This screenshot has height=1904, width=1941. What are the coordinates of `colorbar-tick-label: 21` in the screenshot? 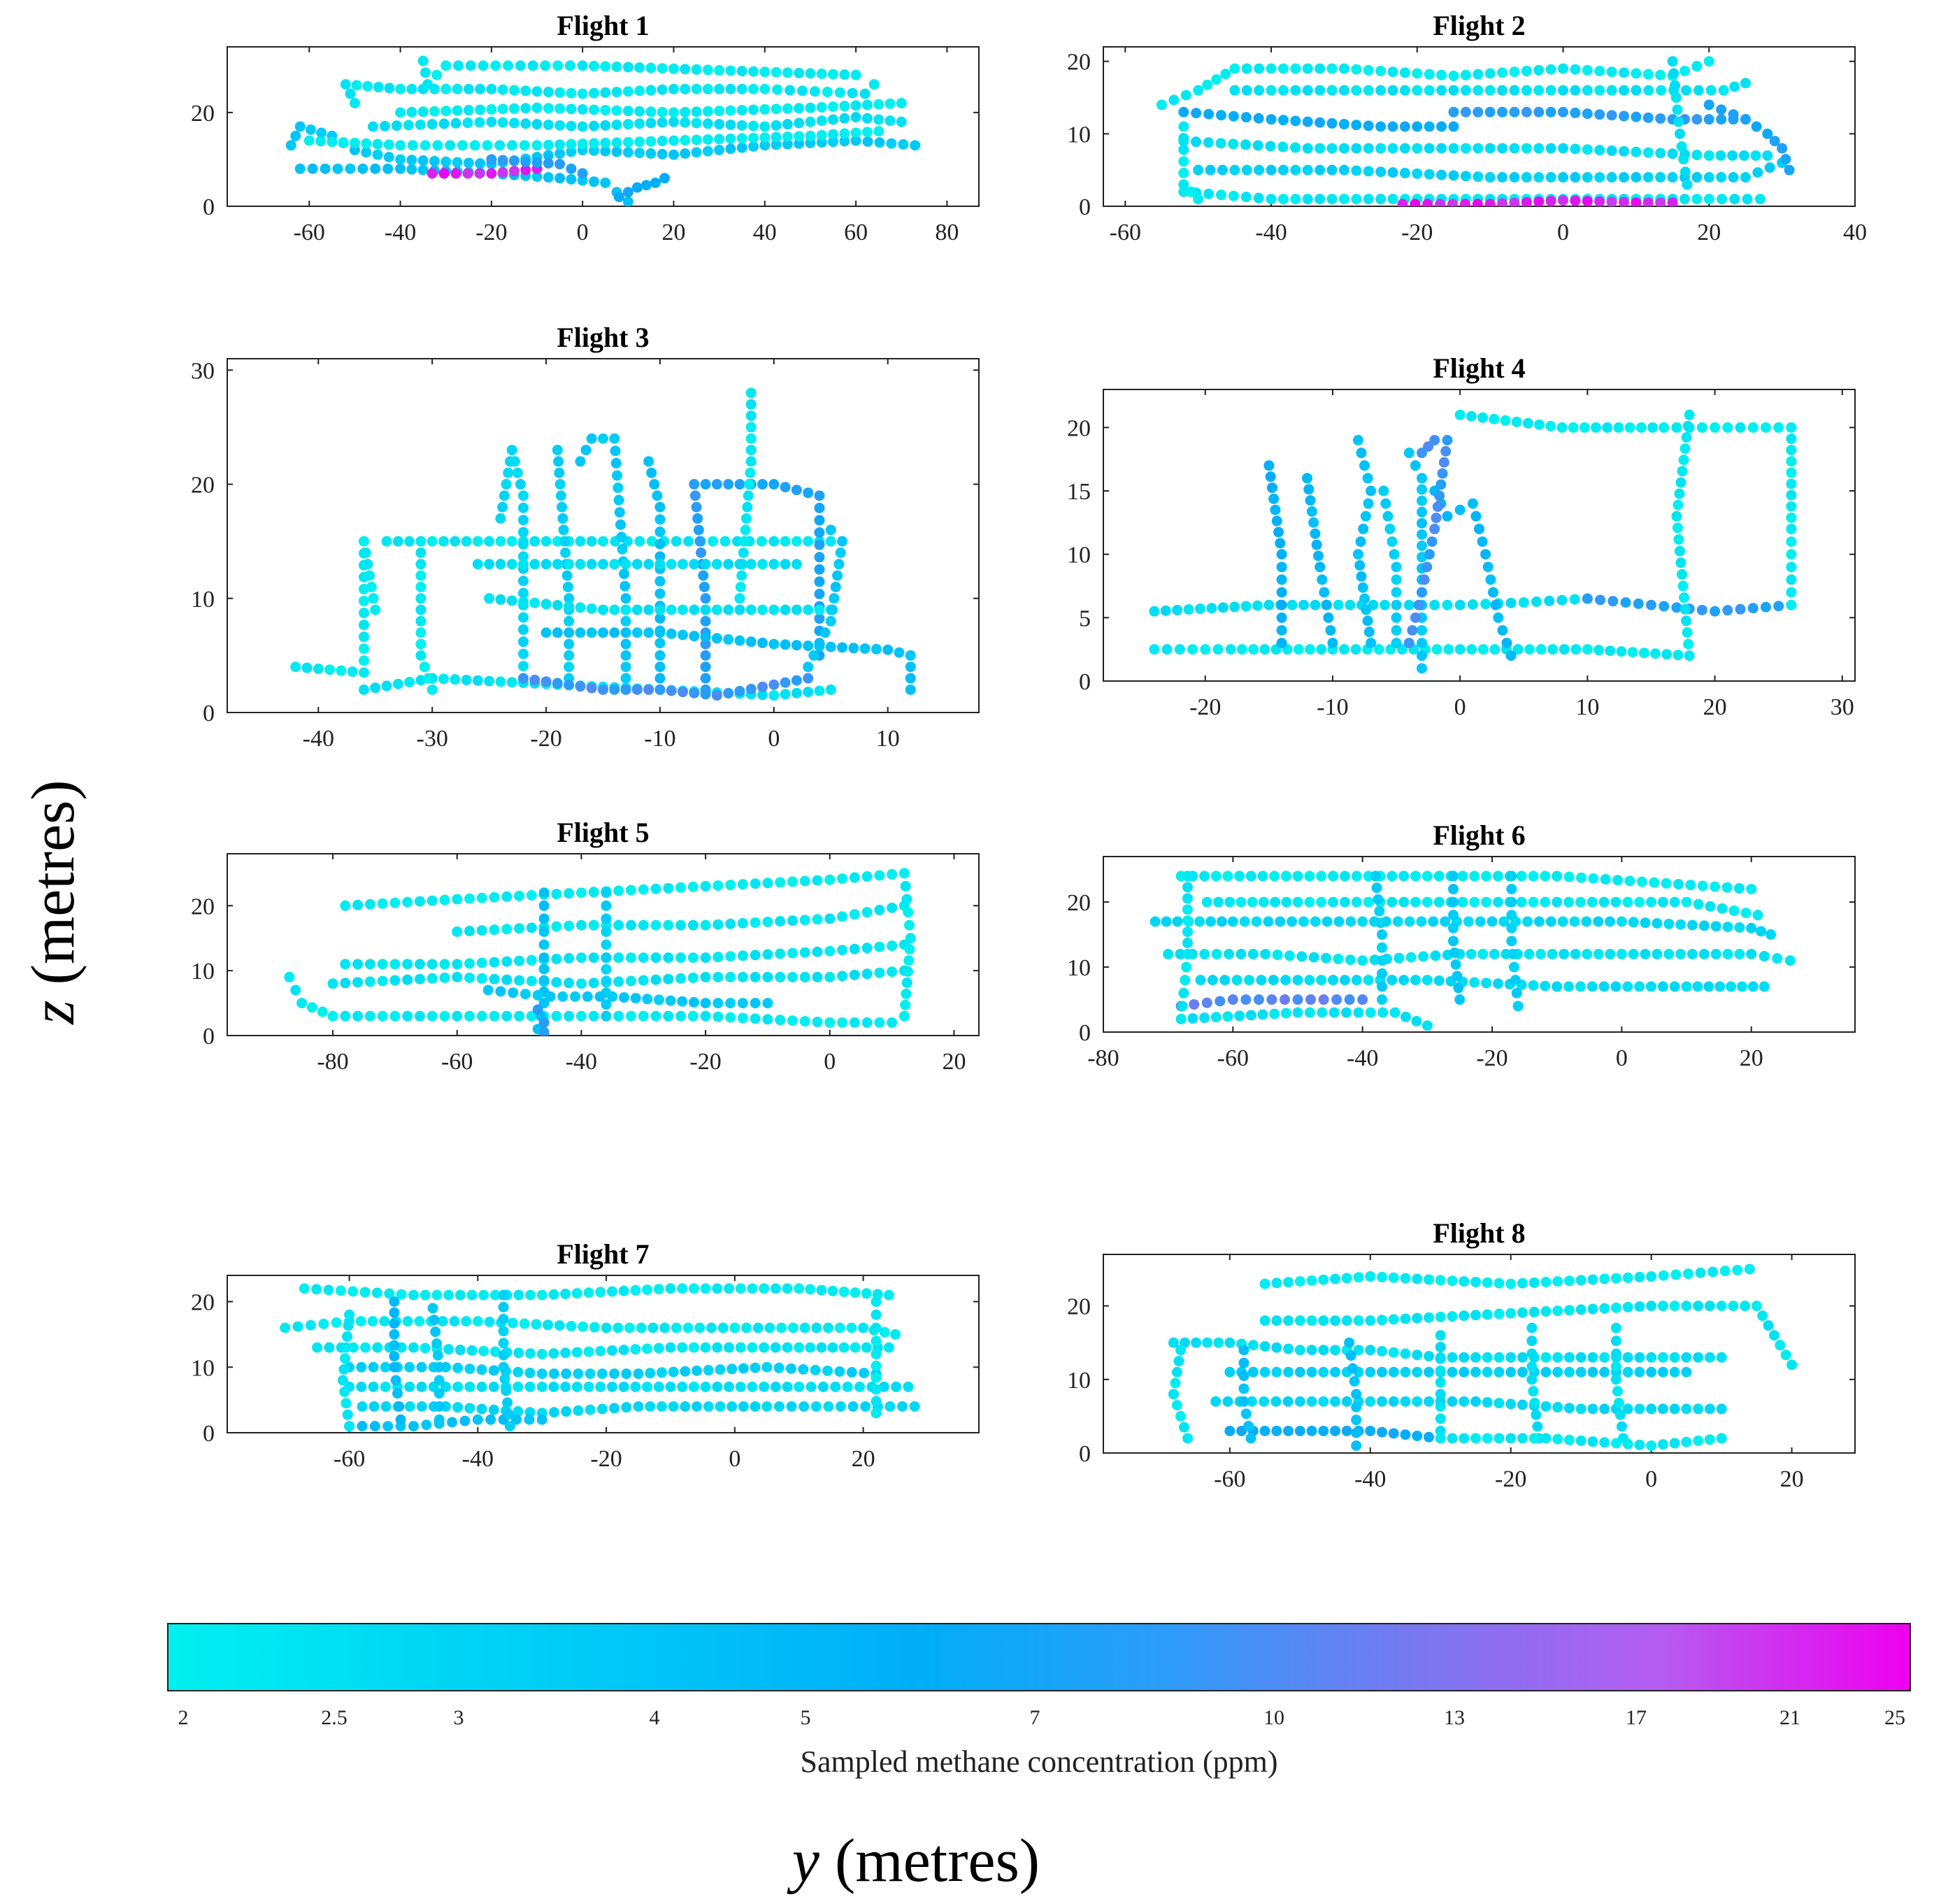 It's located at (1790, 1717).